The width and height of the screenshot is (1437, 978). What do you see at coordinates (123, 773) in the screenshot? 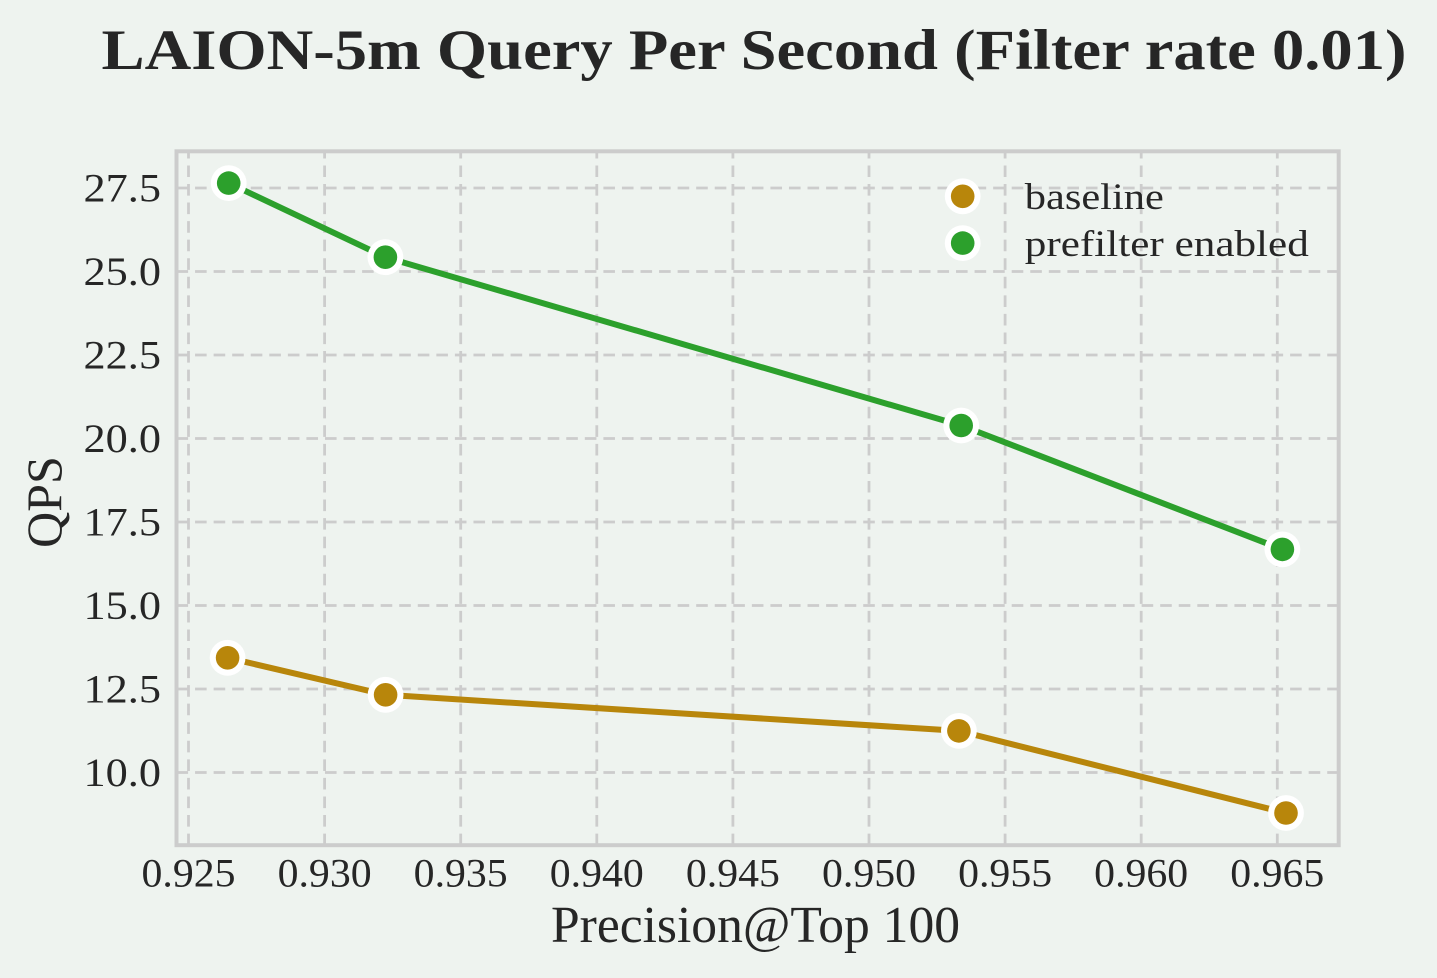
I see `svg-text: 10.0` at bounding box center [123, 773].